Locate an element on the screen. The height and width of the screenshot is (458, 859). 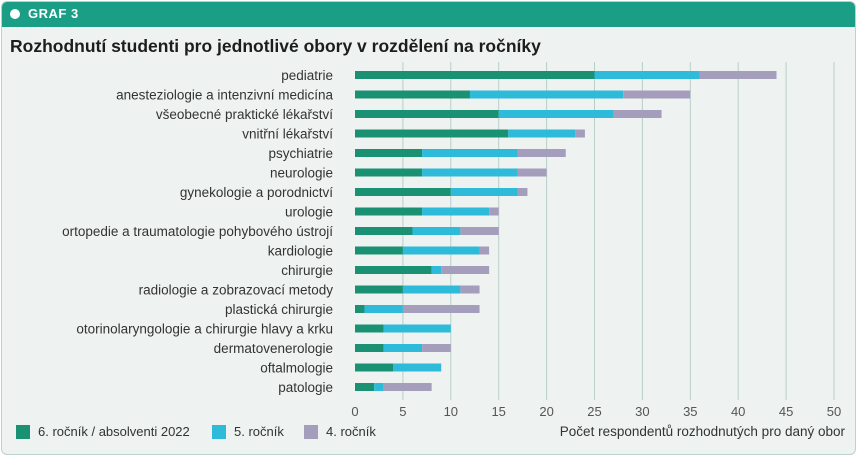
x-tick-label: 40 is located at coordinates (738, 411).